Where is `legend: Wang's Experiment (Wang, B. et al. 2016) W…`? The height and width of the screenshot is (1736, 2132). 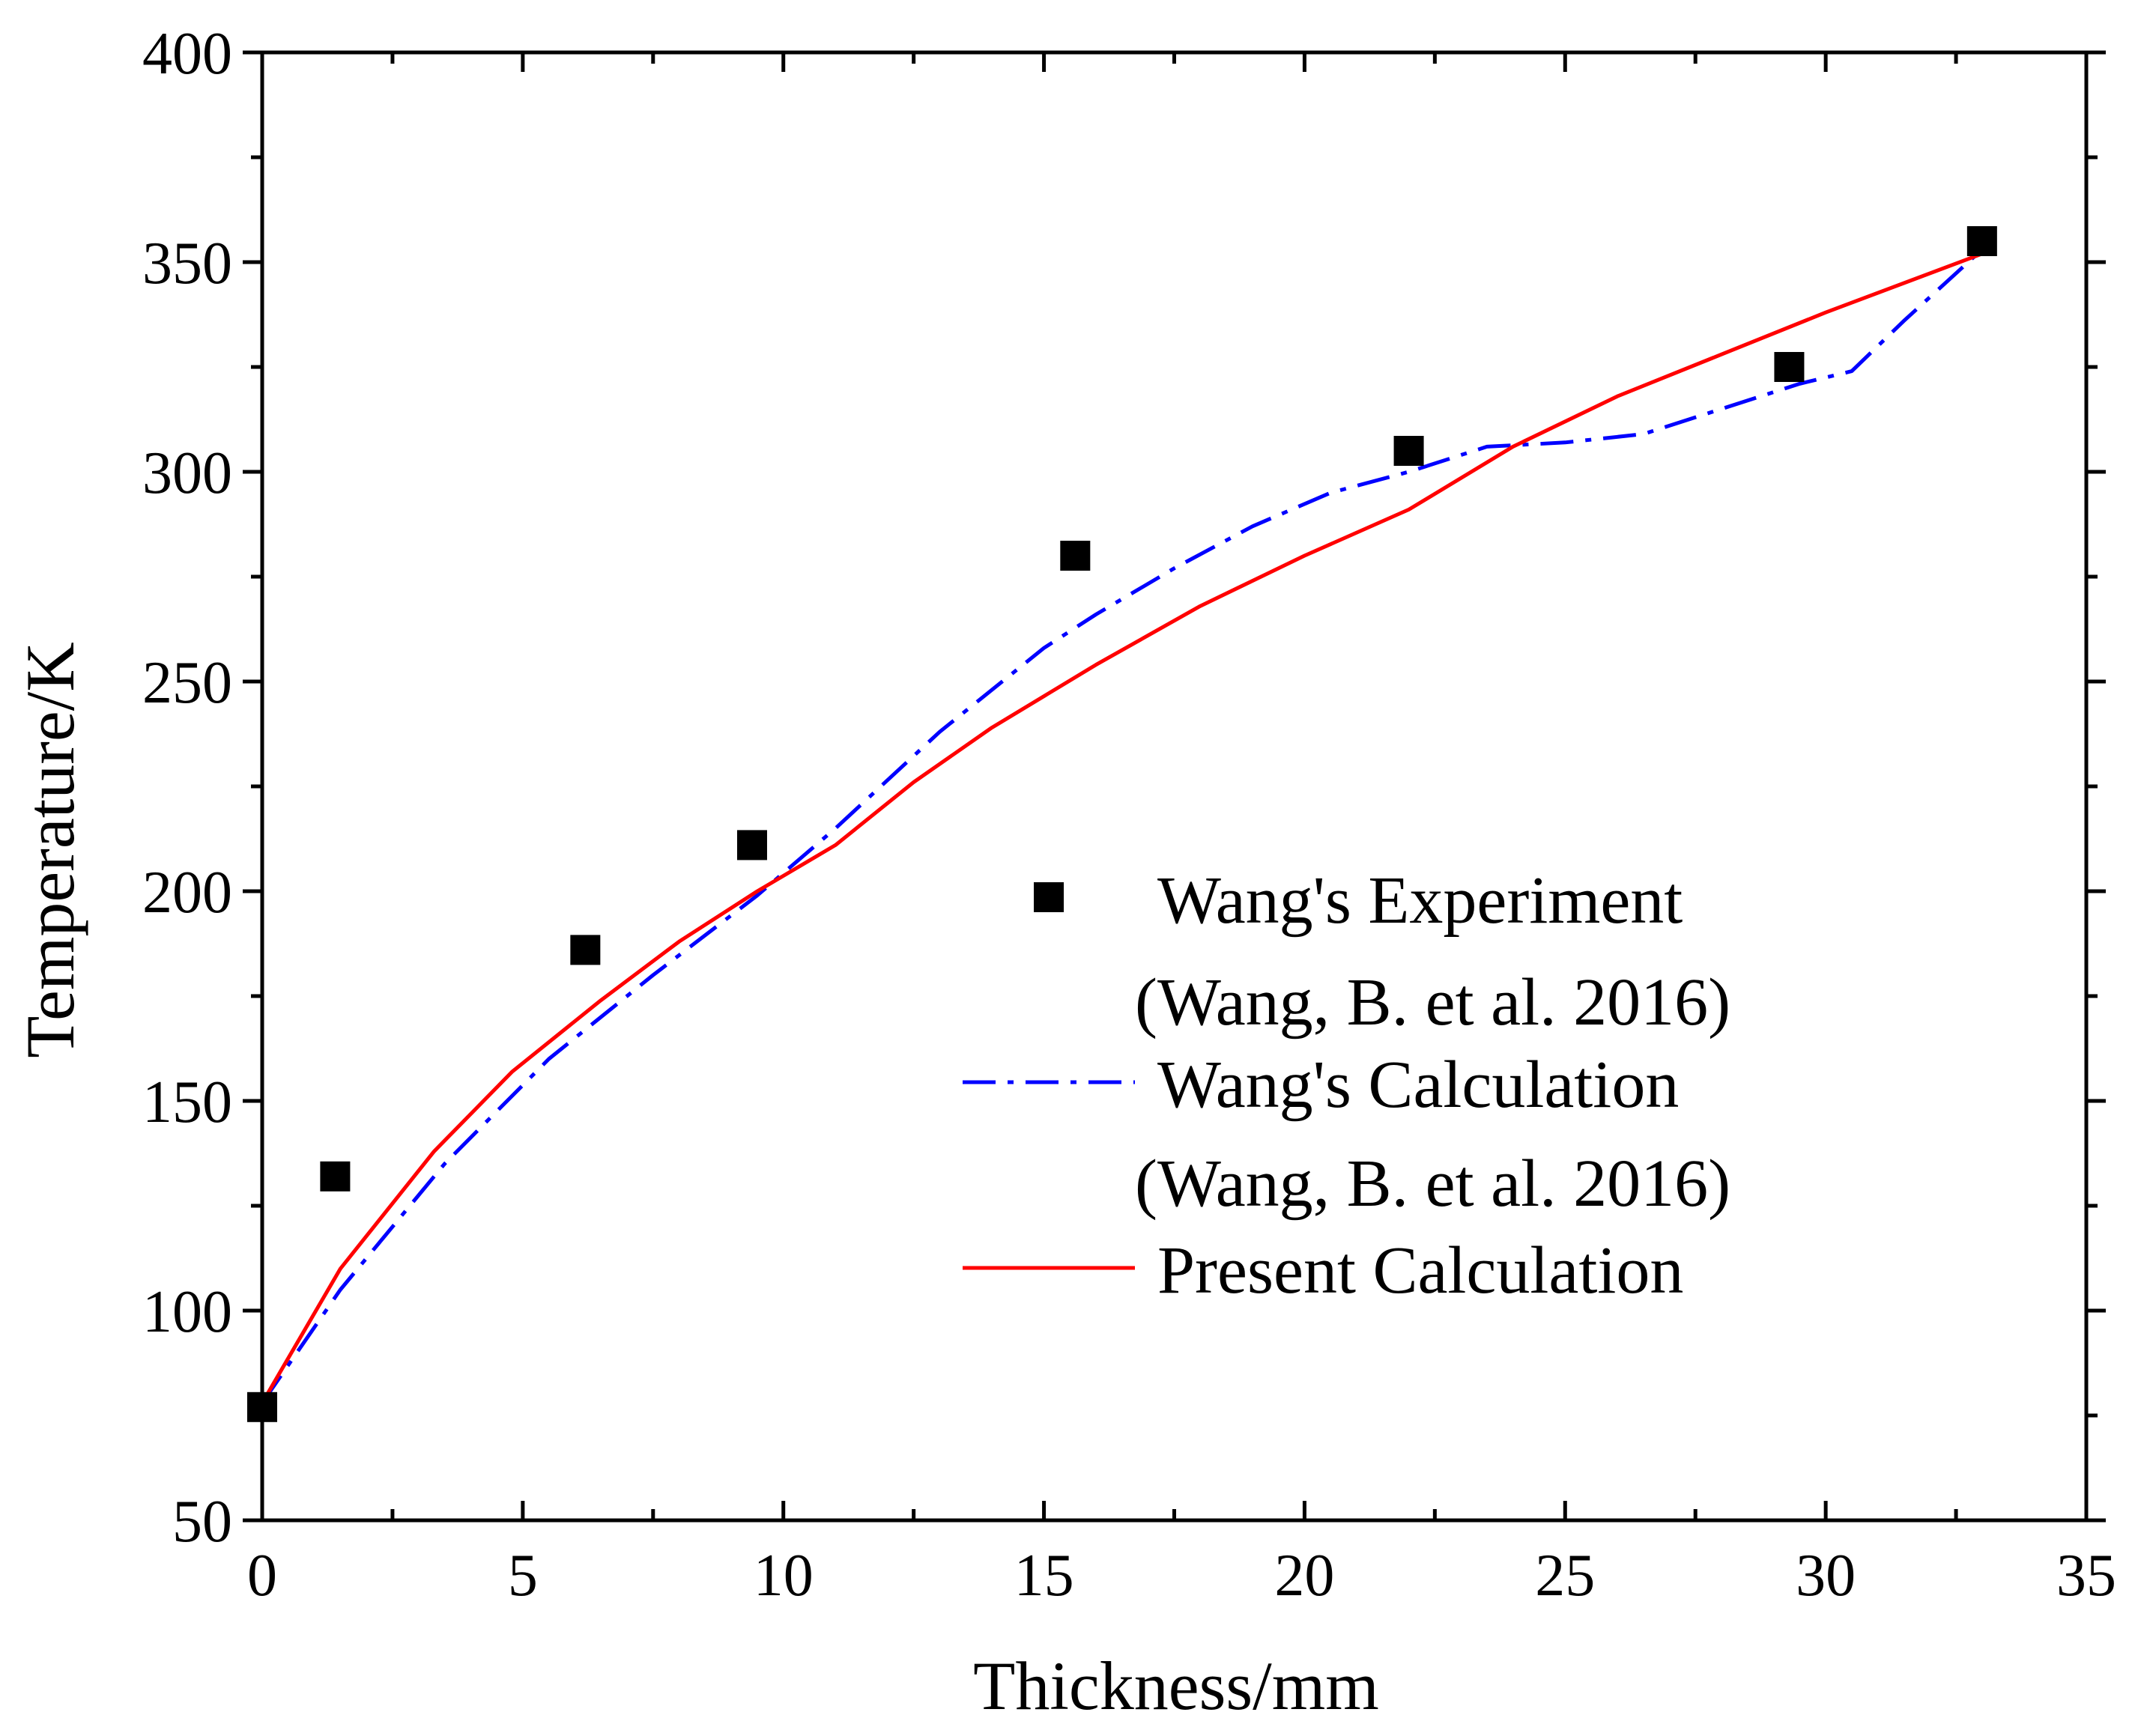 legend: Wang's Experiment (Wang, B. et al. 2016) W… is located at coordinates (1347, 1086).